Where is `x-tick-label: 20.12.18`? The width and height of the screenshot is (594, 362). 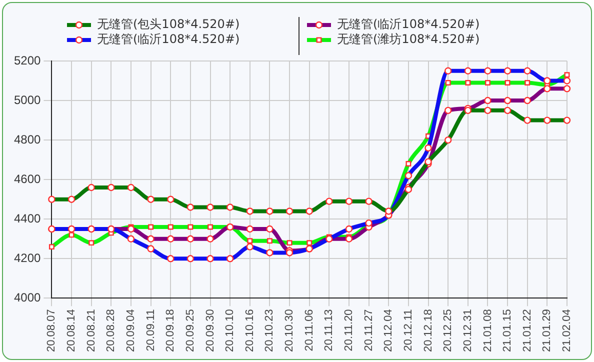
x-tick-label: 20.12.18 is located at coordinates (428, 330).